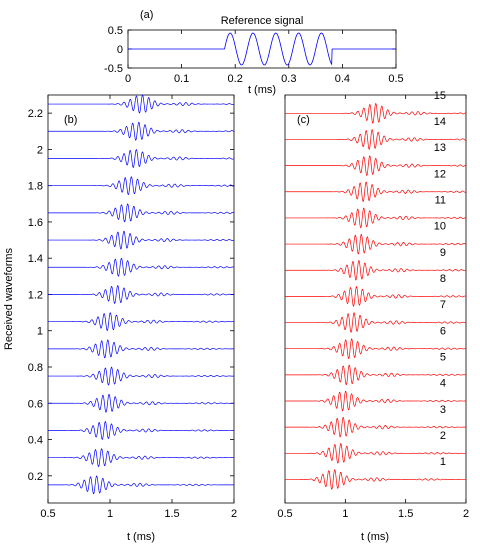 This screenshot has height=550, width=480. What do you see at coordinates (234, 514) in the screenshot?
I see `panel-b-xtick-label: 2` at bounding box center [234, 514].